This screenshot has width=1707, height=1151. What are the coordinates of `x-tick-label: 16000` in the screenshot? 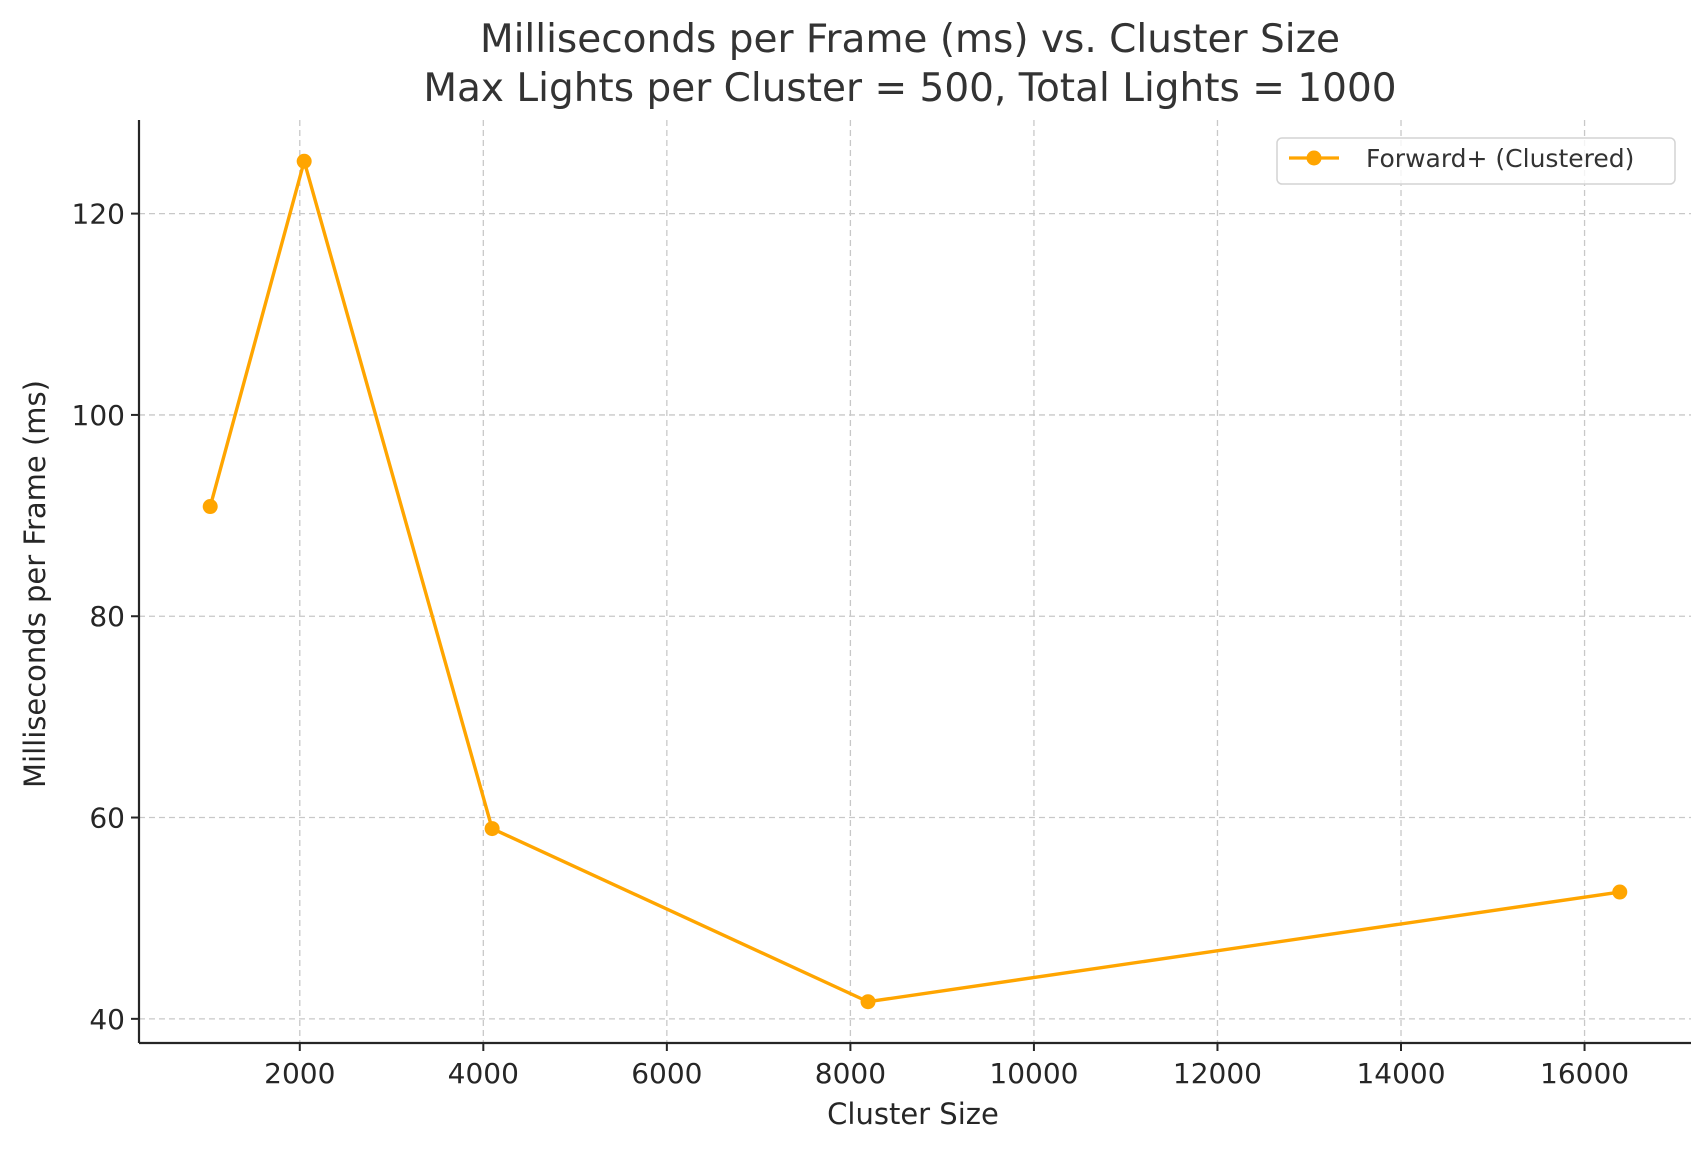 It's located at (1584, 1073).